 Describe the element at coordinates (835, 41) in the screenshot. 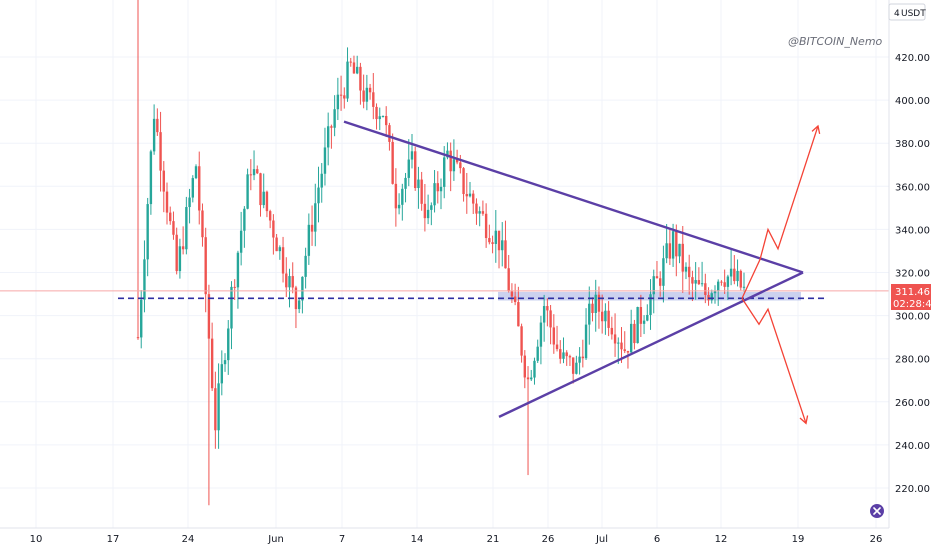

I see `author-watermark: @BITCOIN_Nemo` at that location.